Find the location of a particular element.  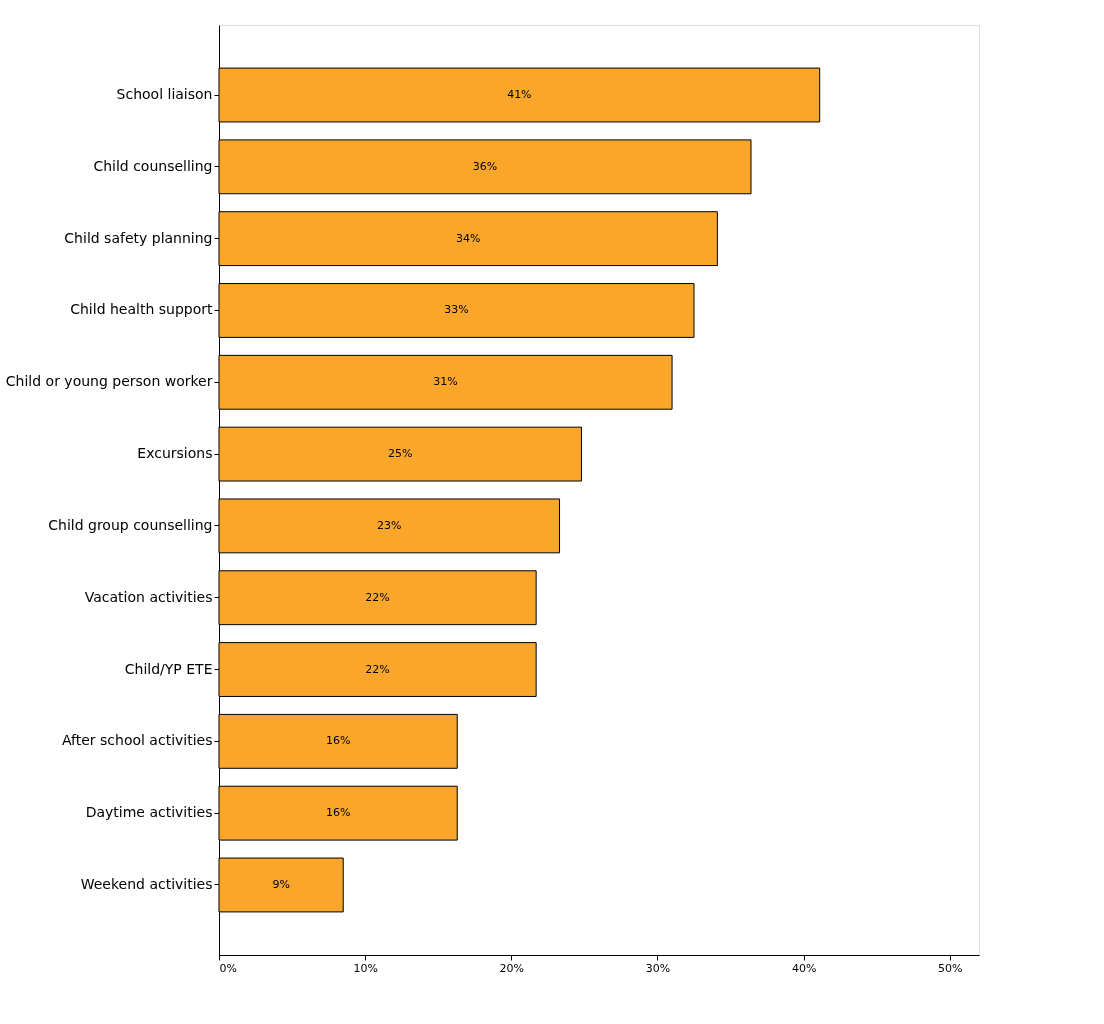

y-tick-label: Vacation activities is located at coordinates (148, 596).